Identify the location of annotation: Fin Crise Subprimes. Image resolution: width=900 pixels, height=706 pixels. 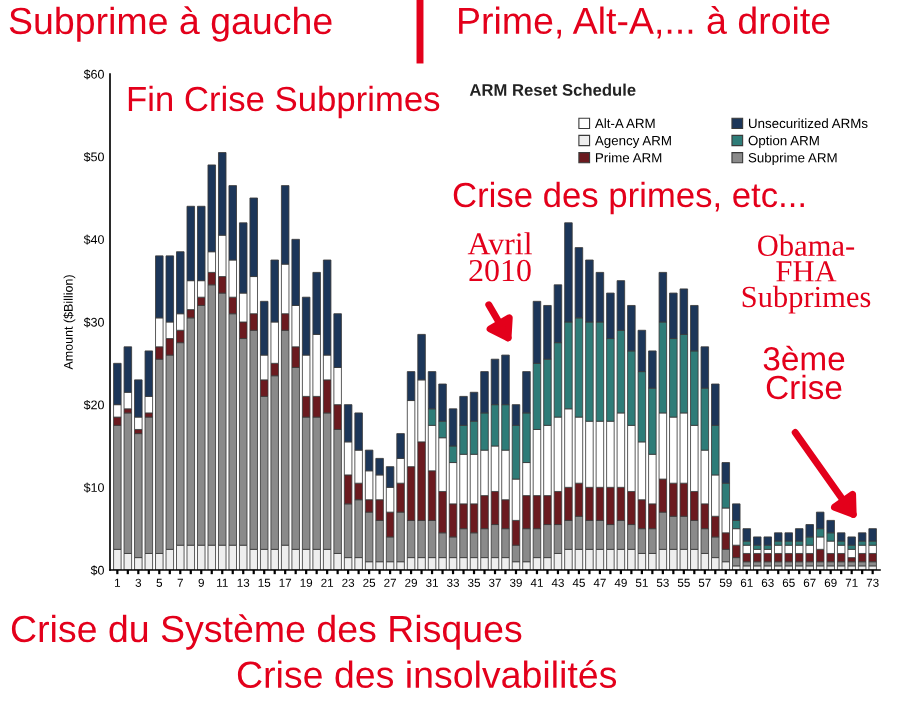
(284, 102).